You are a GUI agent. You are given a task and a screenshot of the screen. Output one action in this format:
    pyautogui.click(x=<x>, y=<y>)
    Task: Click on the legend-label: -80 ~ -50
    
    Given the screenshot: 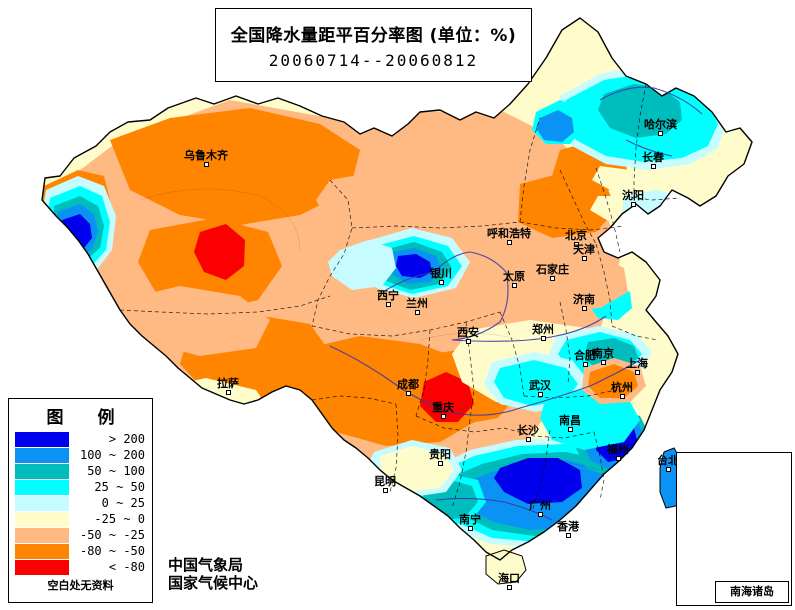 What is the action you would take?
    pyautogui.click(x=112, y=551)
    